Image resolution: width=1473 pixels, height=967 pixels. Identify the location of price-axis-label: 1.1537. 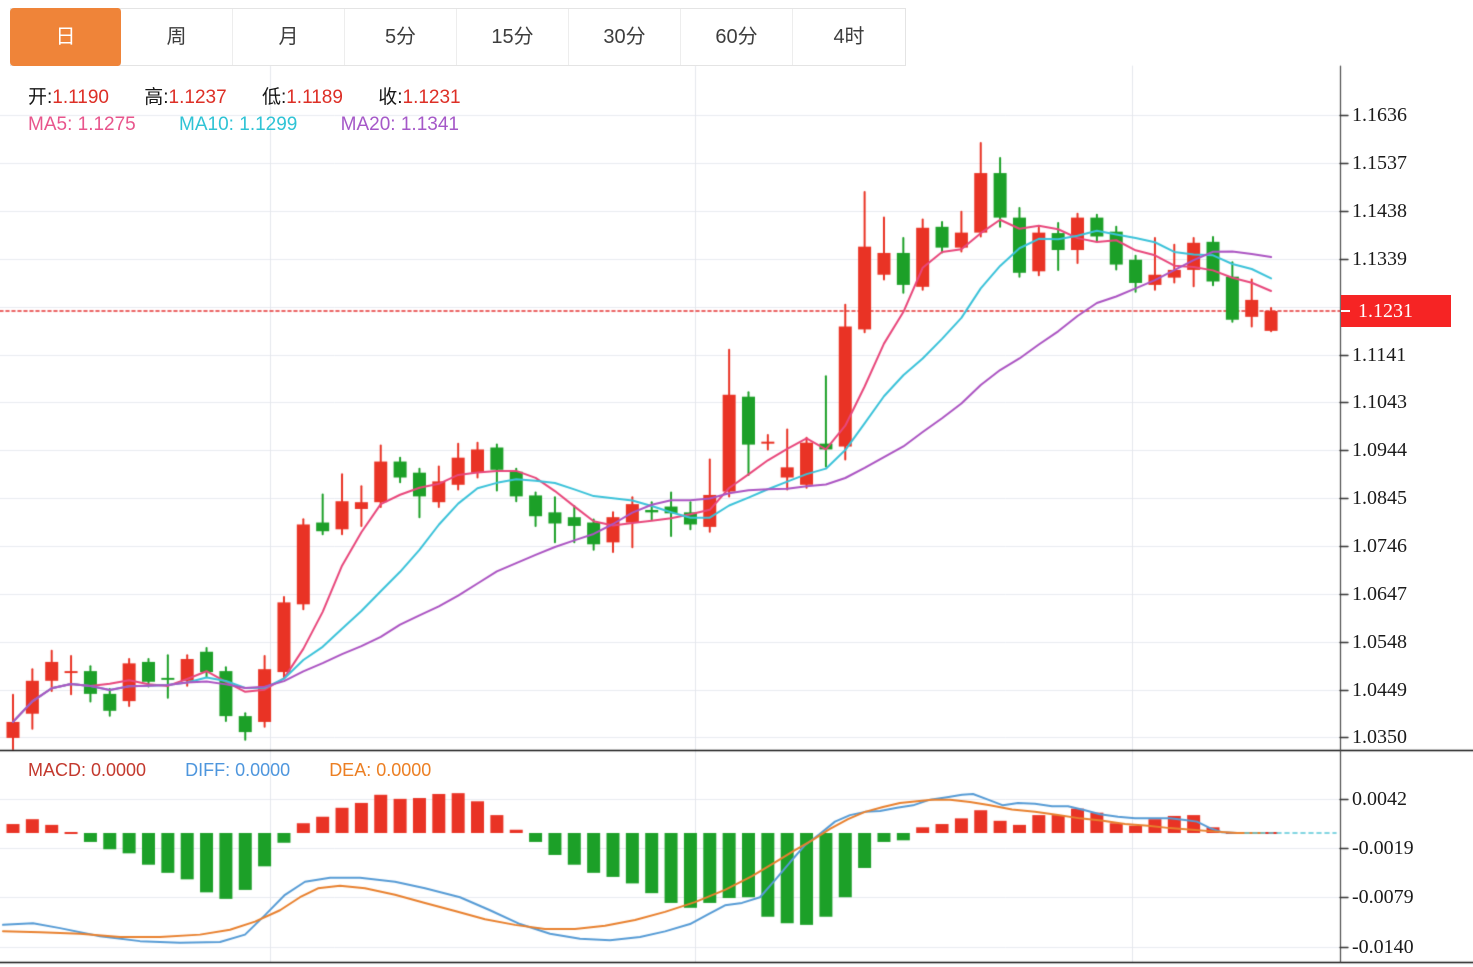
(1379, 162).